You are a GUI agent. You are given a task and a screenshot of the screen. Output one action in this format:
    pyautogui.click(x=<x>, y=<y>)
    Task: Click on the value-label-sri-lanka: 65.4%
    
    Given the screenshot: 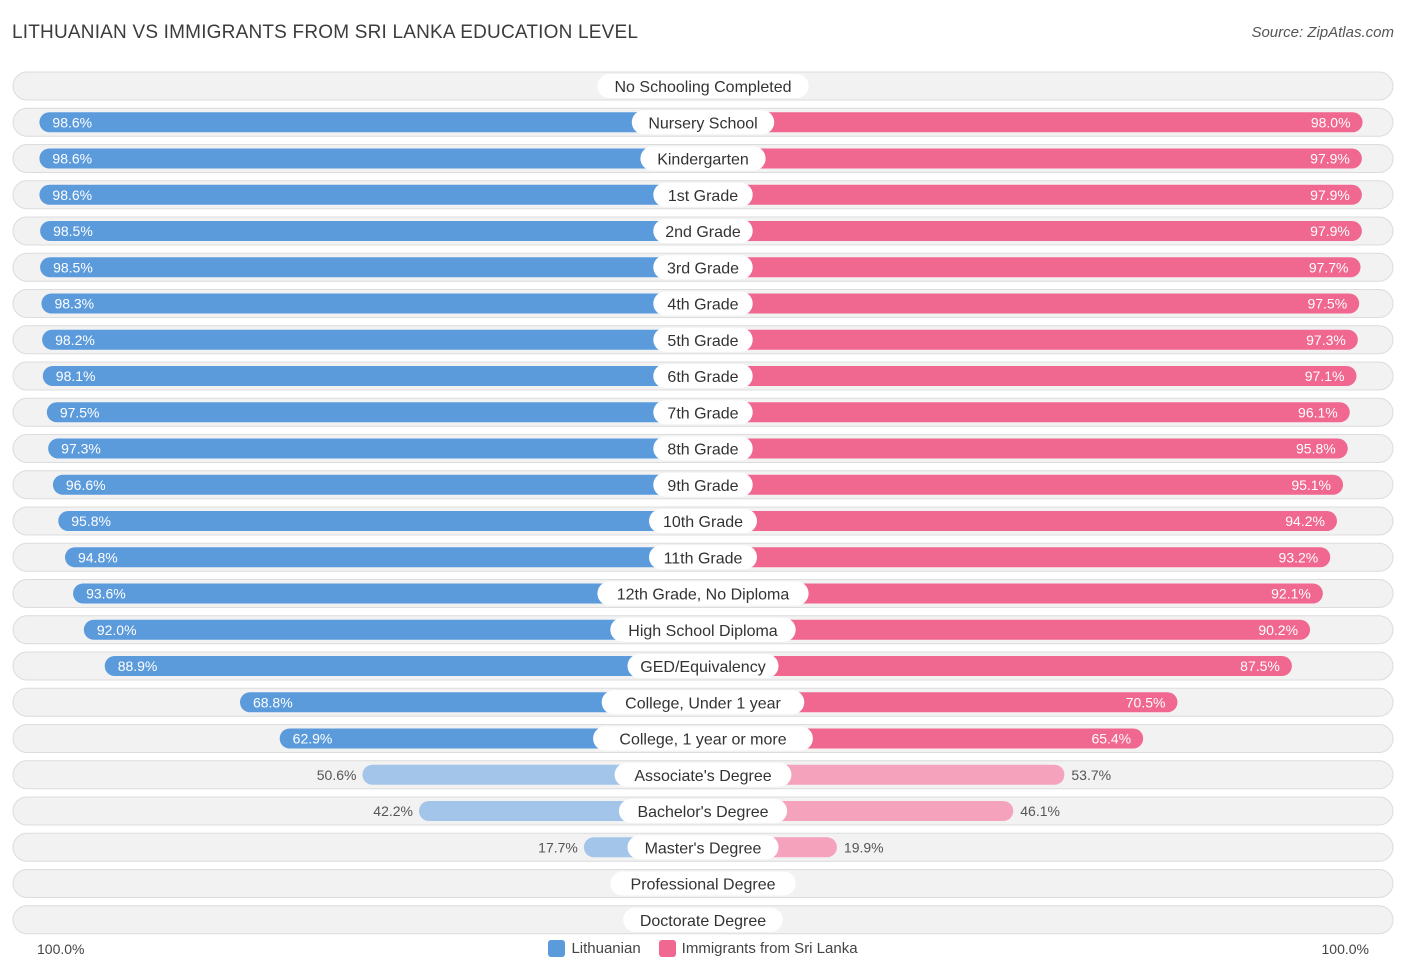 What is the action you would take?
    pyautogui.click(x=1111, y=739)
    